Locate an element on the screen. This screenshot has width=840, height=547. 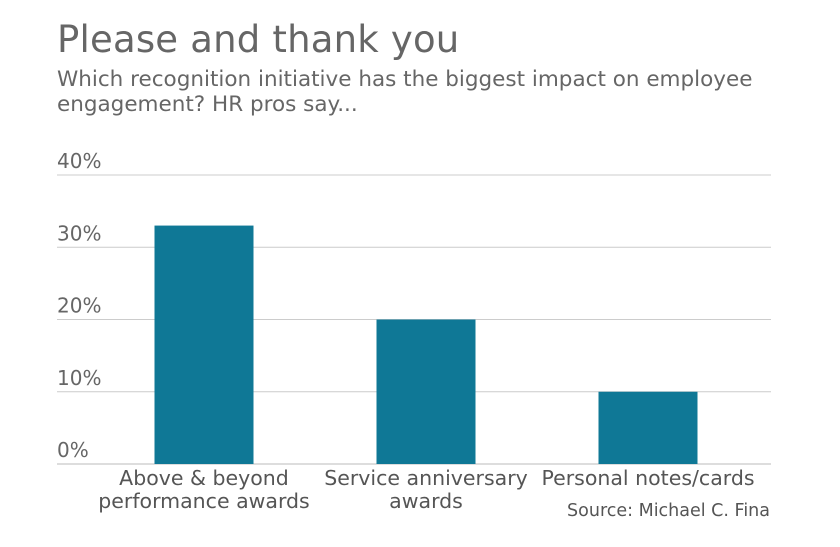
category-label: Service anniversary is located at coordinates (426, 478).